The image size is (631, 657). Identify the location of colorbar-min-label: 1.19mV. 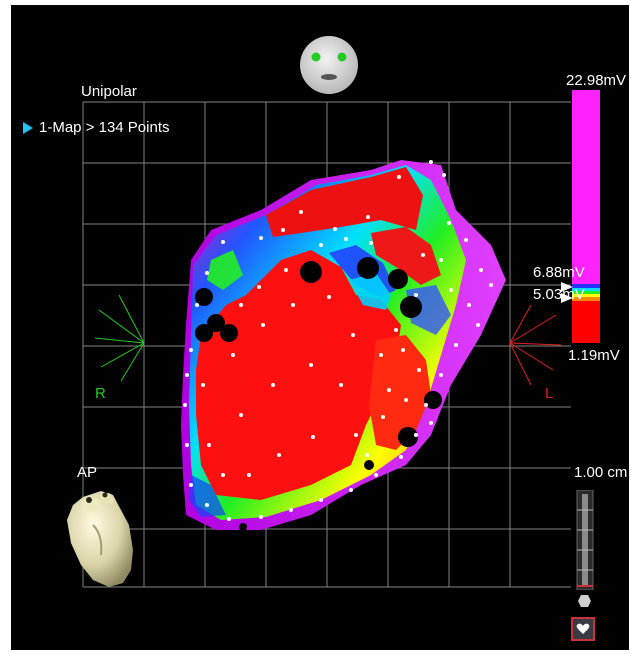
(594, 355).